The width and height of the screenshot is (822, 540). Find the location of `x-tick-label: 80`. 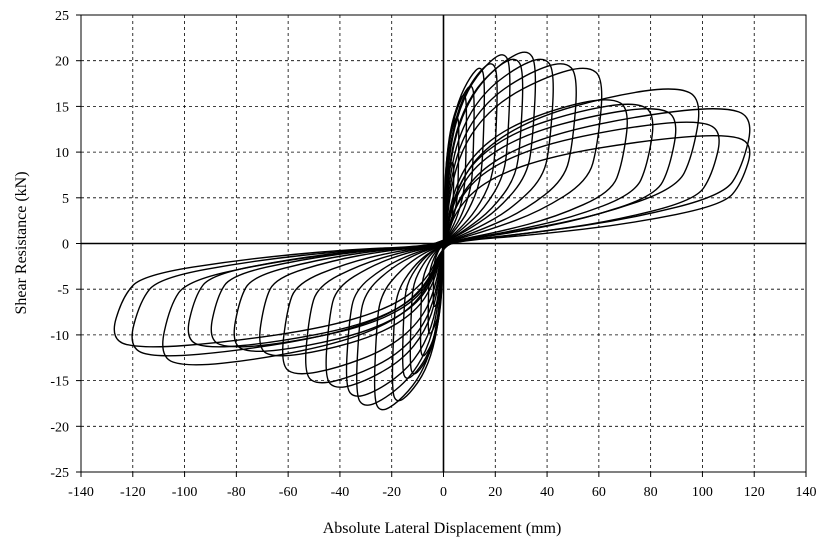

x-tick-label: 80 is located at coordinates (651, 492).